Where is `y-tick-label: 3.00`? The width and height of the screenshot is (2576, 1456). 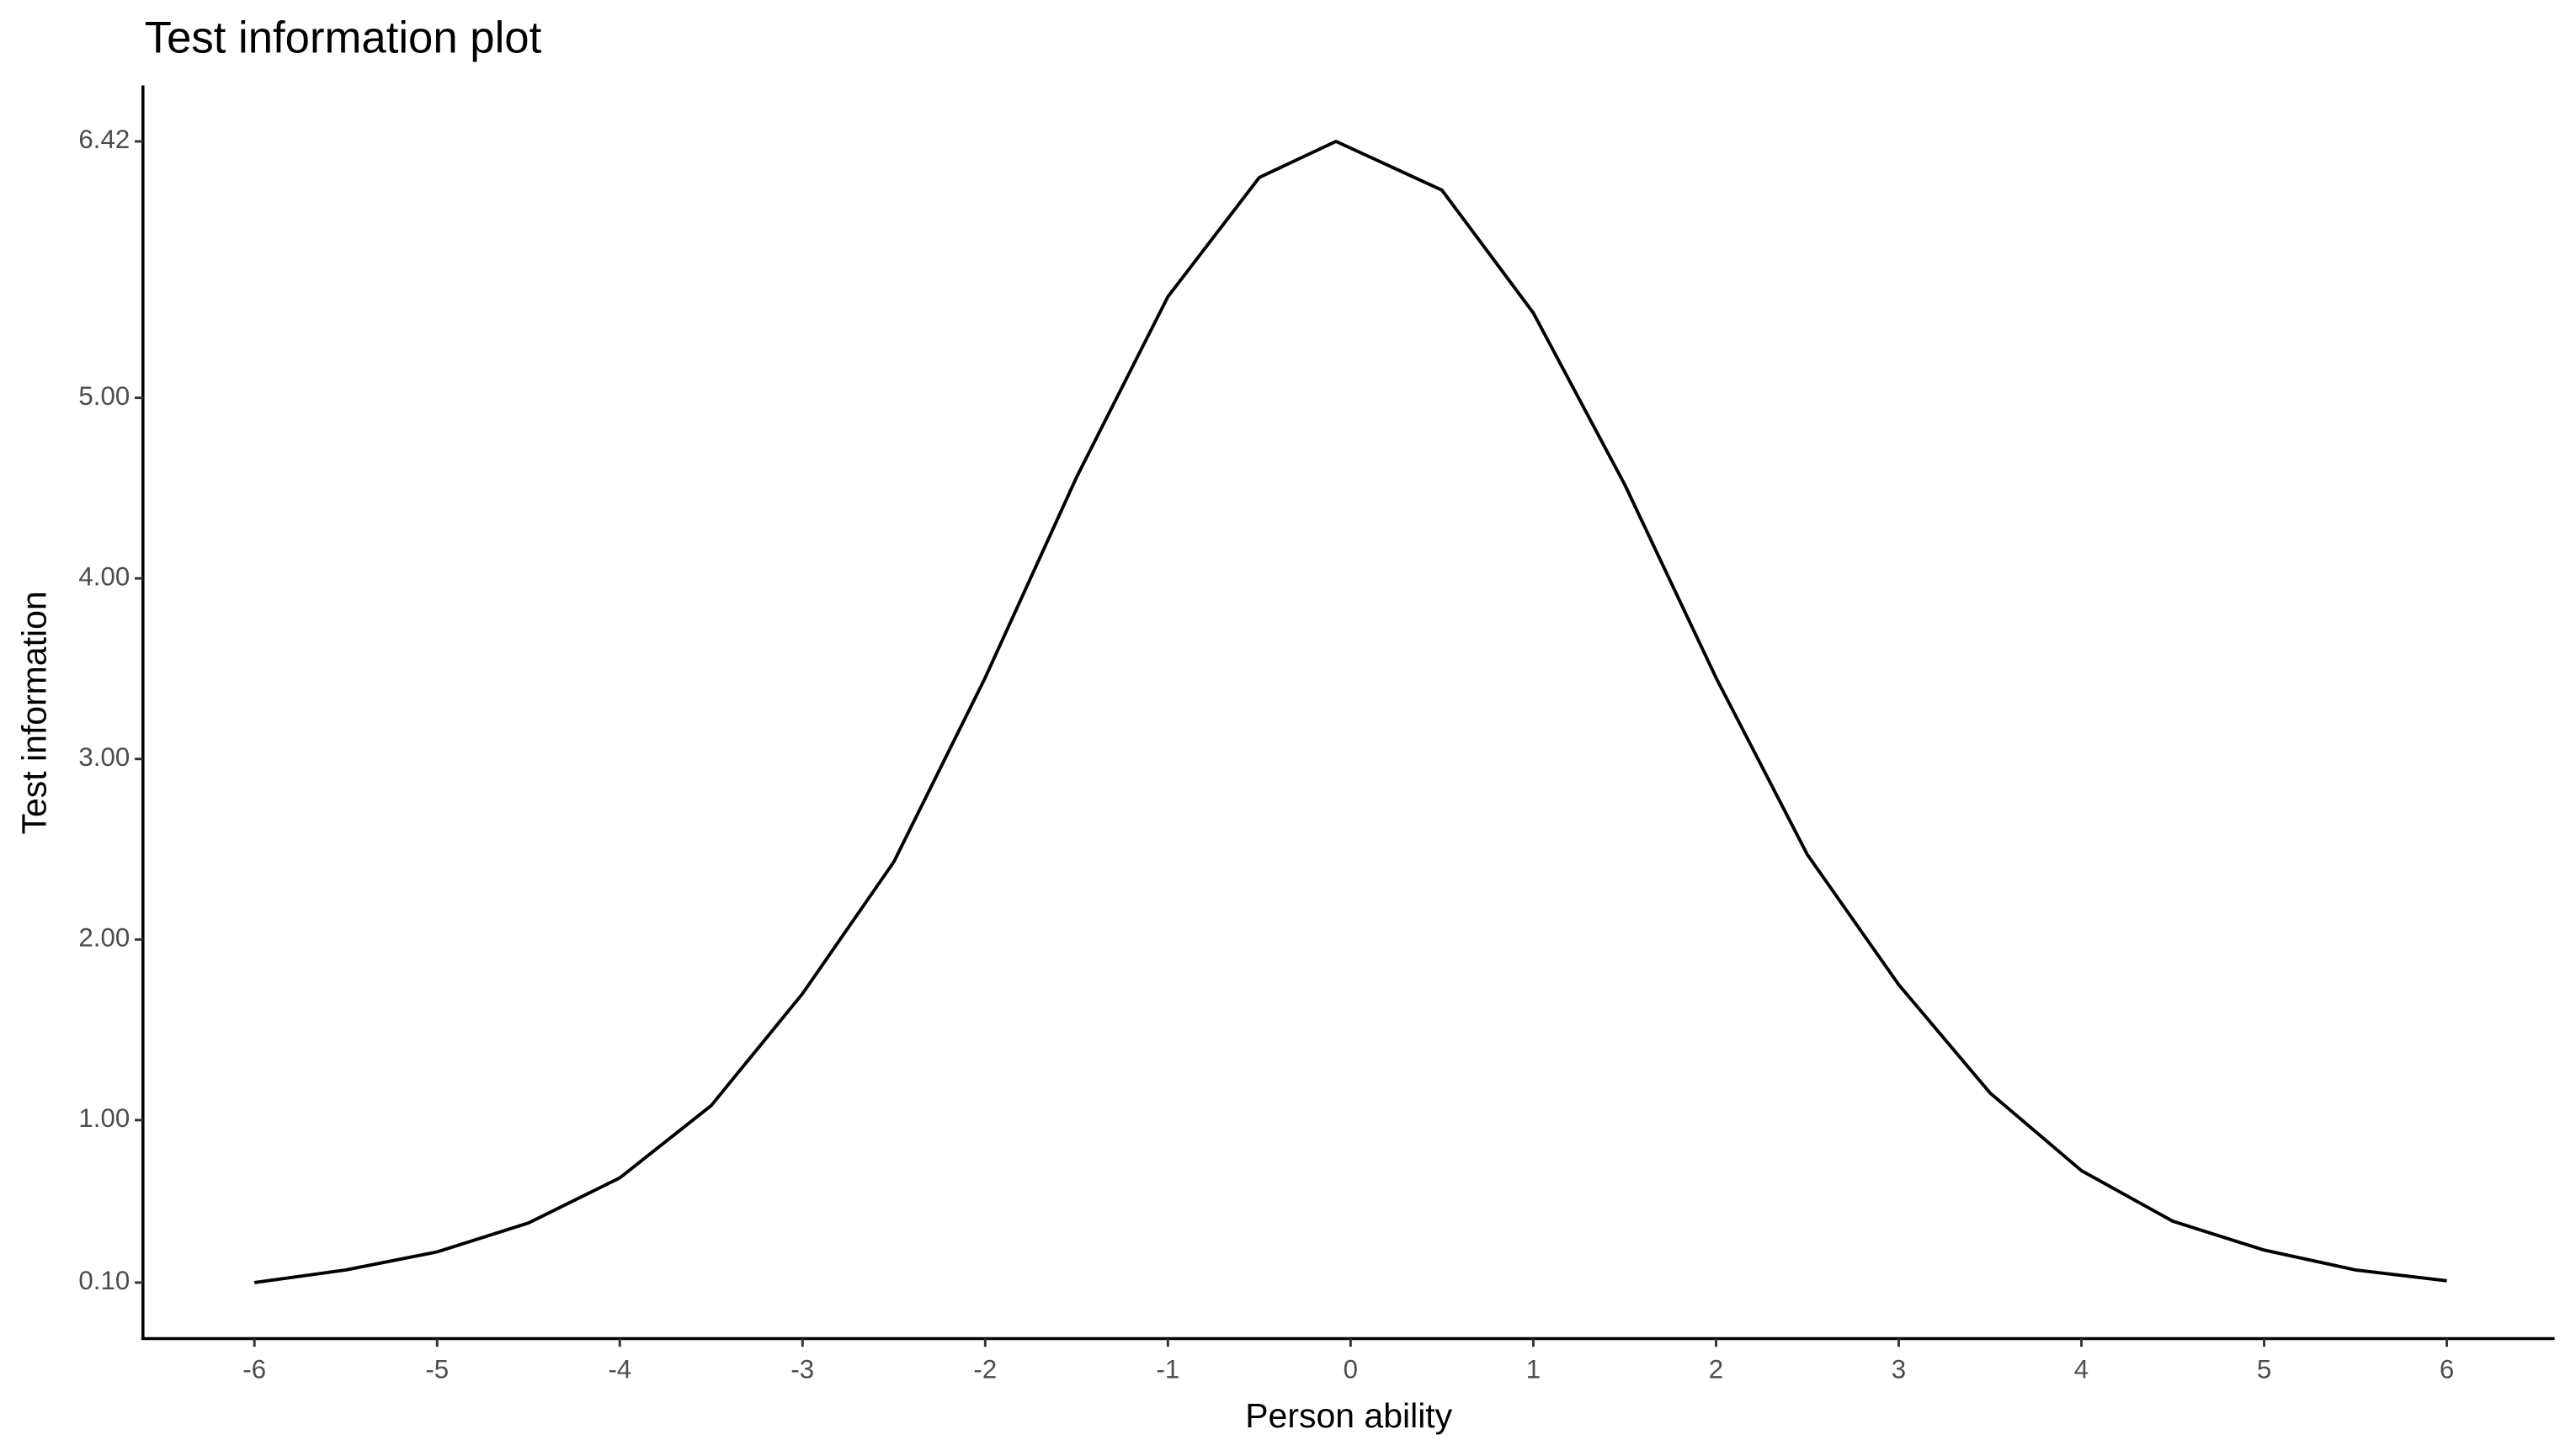 y-tick-label: 3.00 is located at coordinates (104, 757).